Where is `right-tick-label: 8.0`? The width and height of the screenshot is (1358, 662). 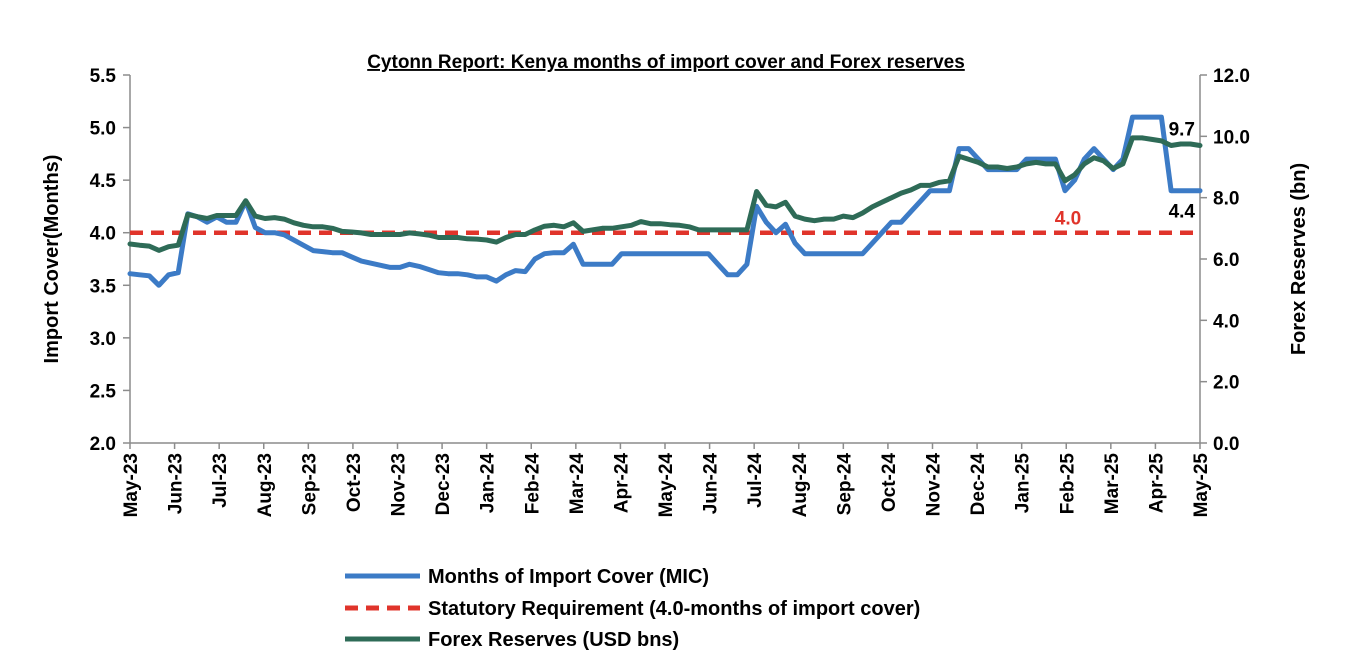 right-tick-label: 8.0 is located at coordinates (1226, 199).